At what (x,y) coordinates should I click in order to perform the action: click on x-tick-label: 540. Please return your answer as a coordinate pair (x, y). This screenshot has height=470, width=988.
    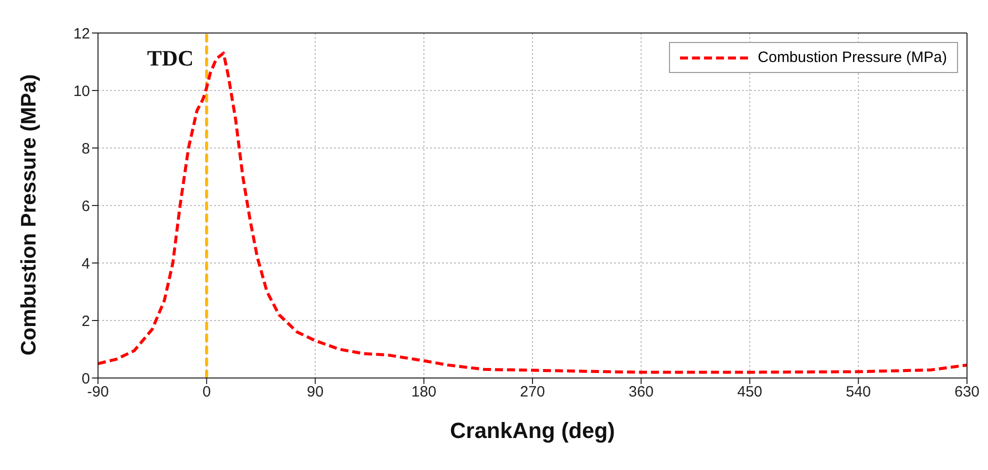
    Looking at the image, I should click on (858, 392).